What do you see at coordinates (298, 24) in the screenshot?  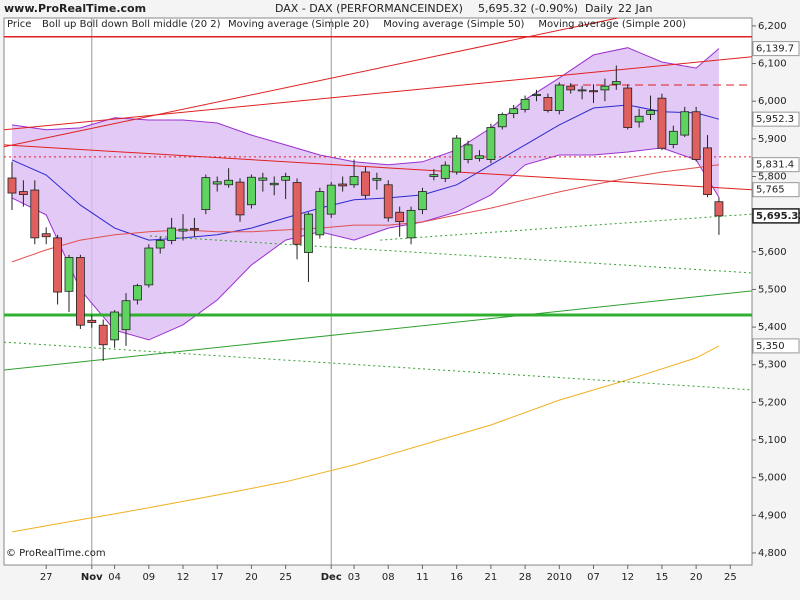 I see `legend-entry: Moving average (Simple 20)` at bounding box center [298, 24].